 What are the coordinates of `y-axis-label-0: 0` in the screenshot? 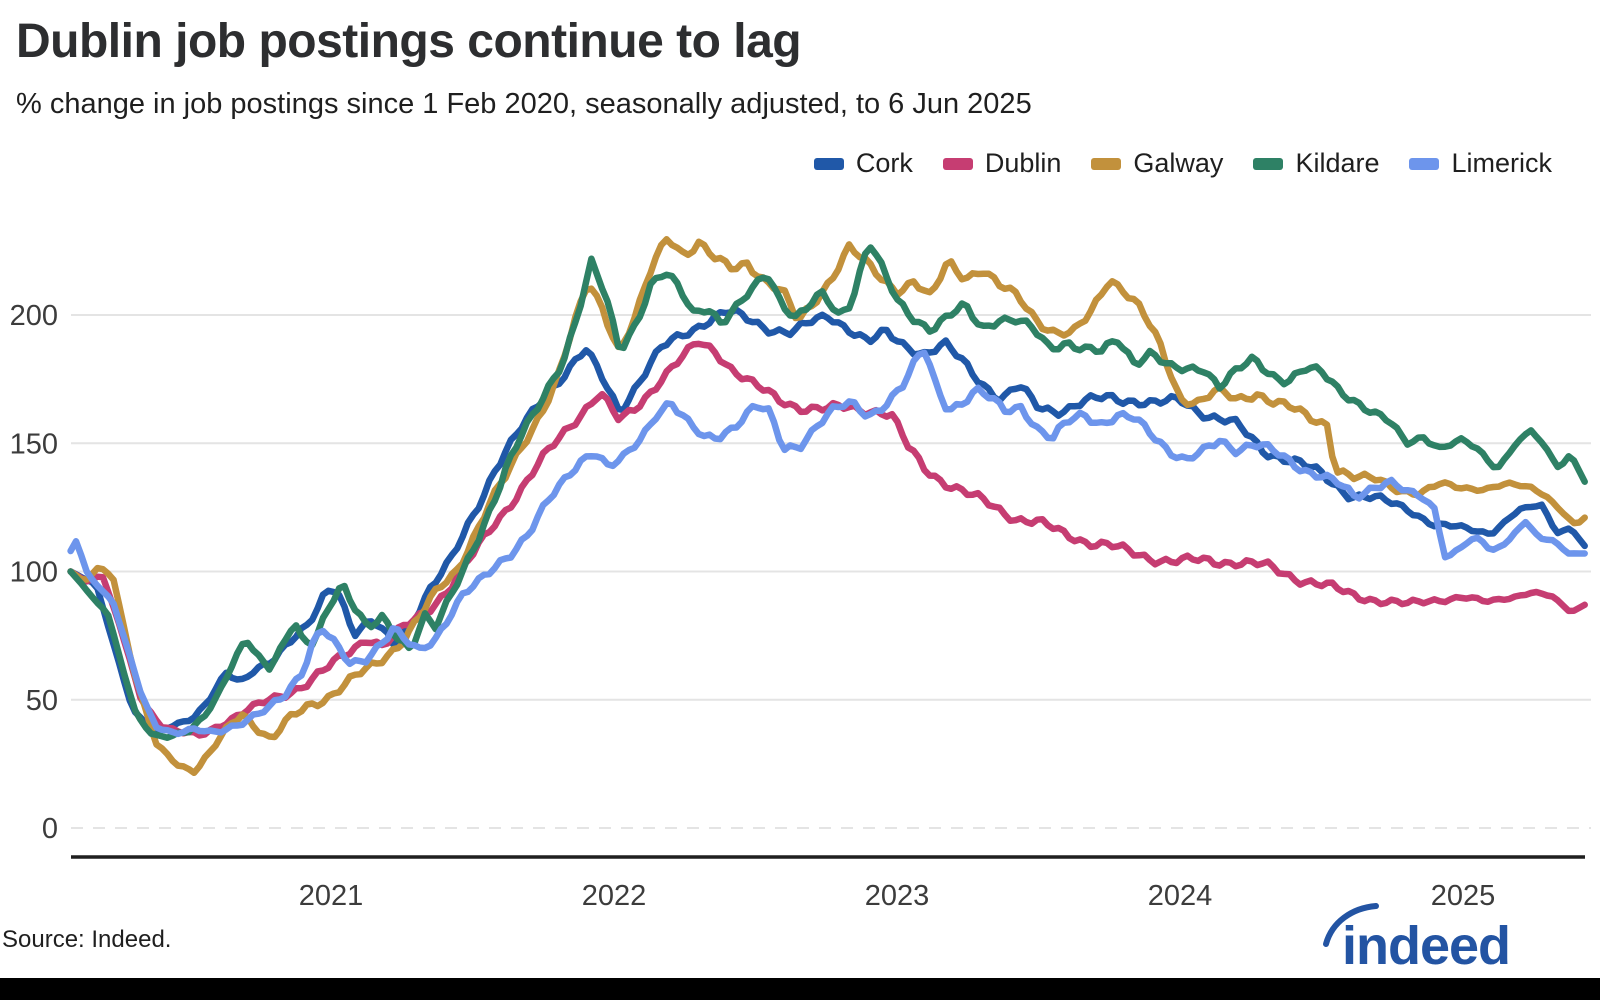 It's located at (50, 829).